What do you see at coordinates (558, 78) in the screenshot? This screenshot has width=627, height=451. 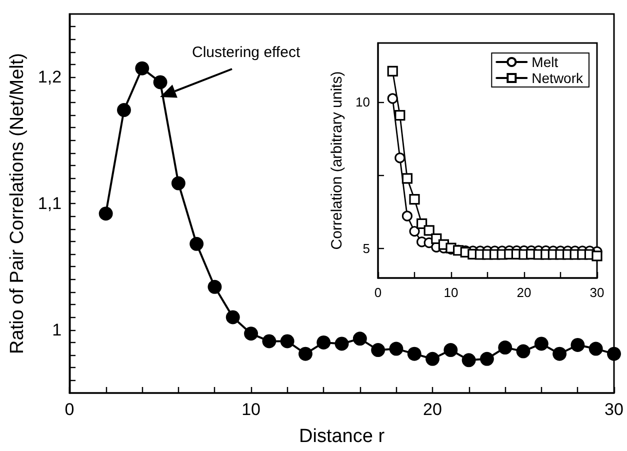 I see `legend-label: Network` at bounding box center [558, 78].